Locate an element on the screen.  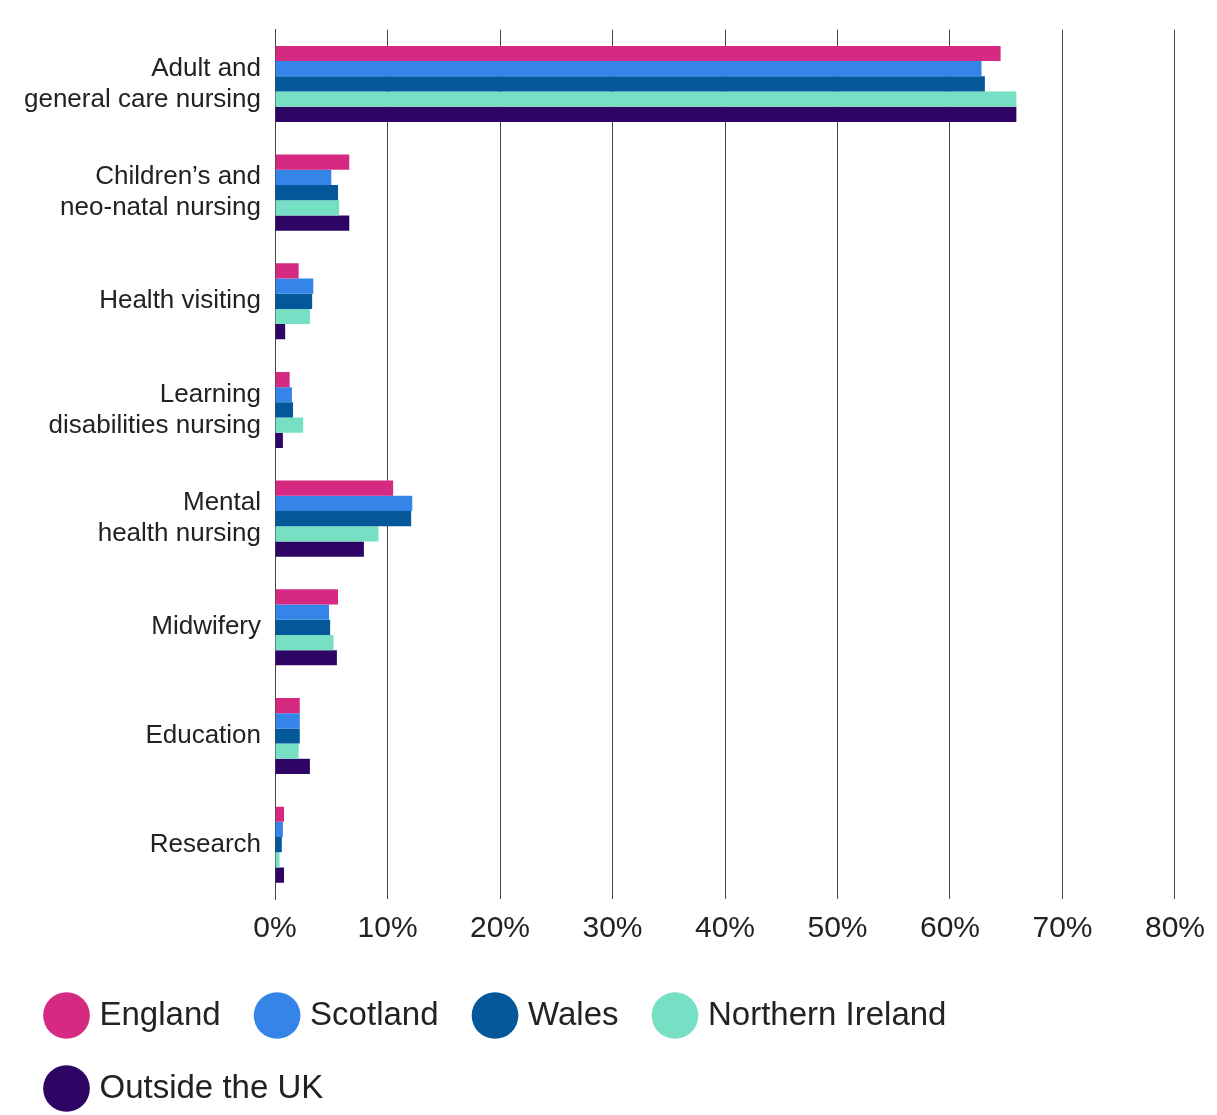
x-tick-label: 60% is located at coordinates (950, 927).